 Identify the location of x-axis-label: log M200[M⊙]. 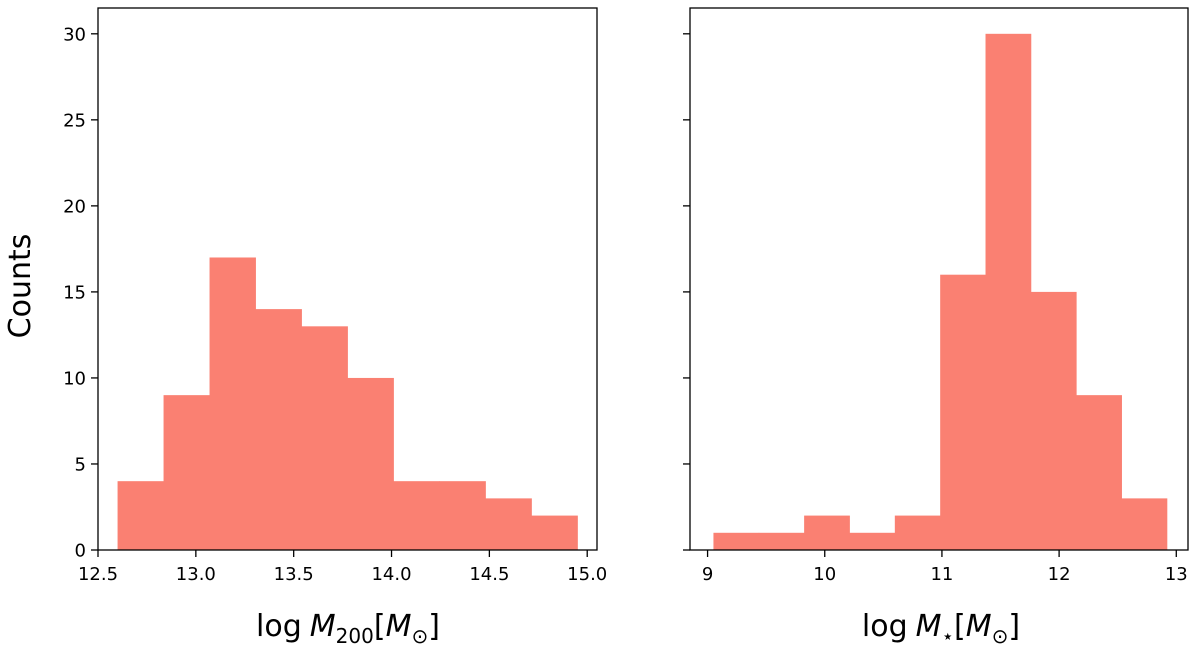
(348, 628).